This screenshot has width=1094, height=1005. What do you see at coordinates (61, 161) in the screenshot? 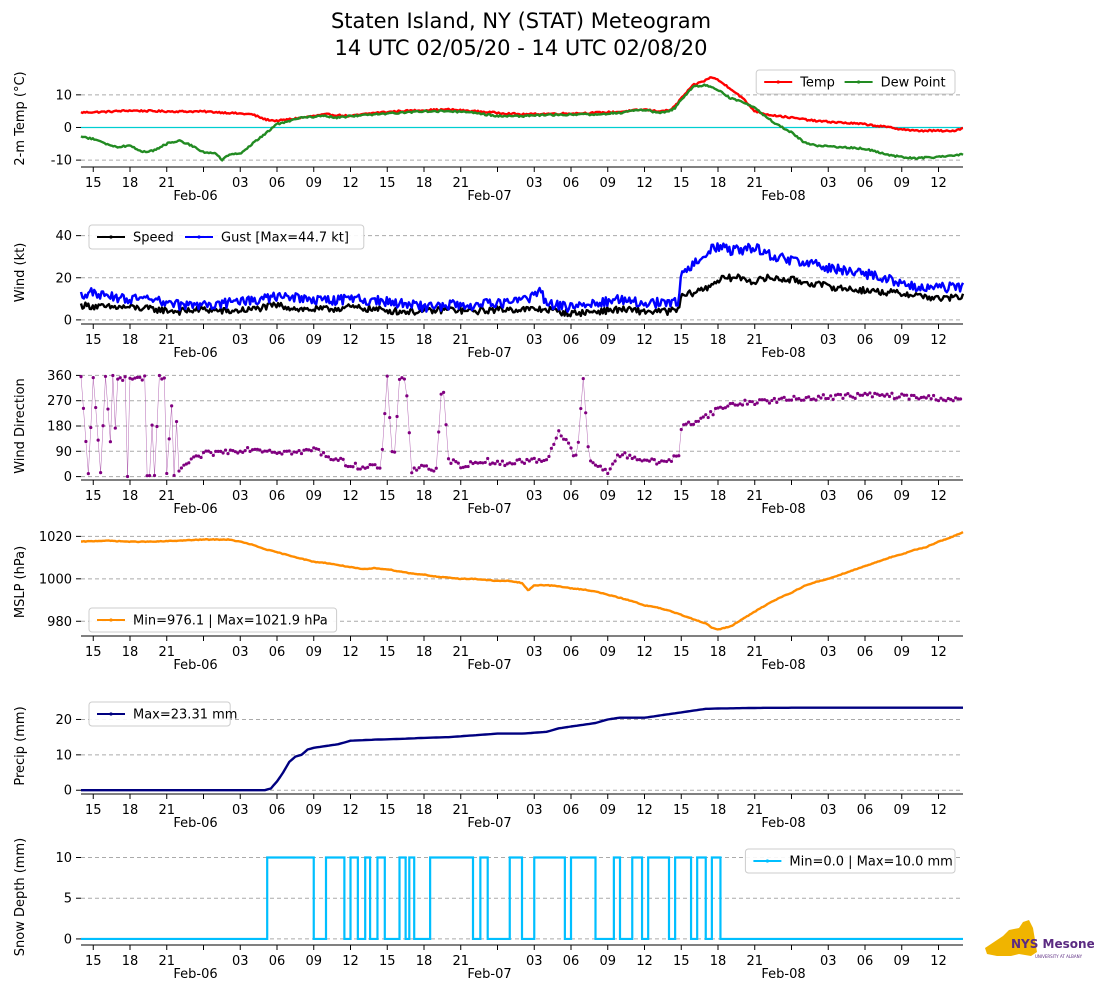
I see `y-tick-label: -10` at bounding box center [61, 161].